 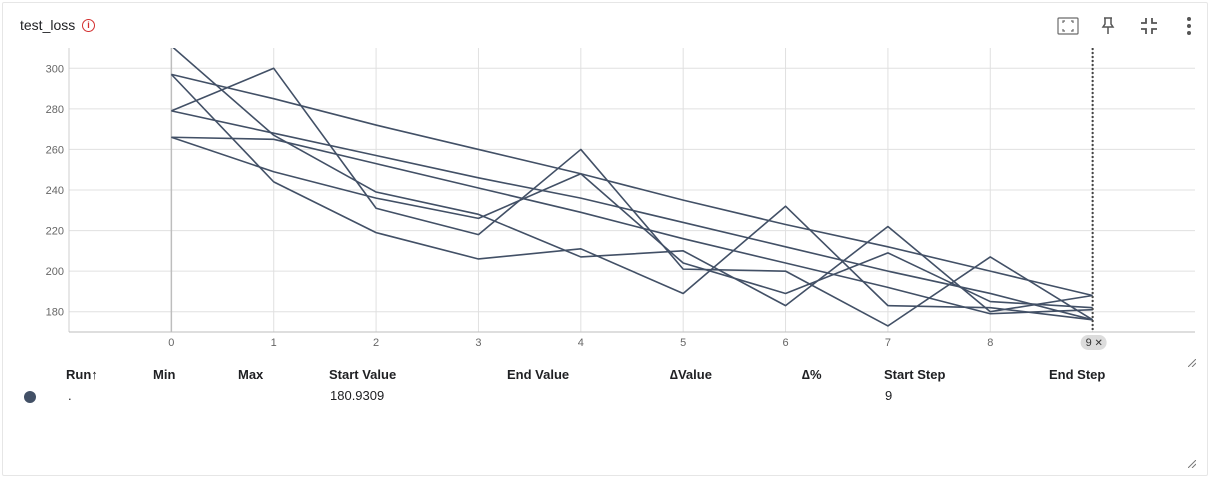 I want to click on step-cursor-chip, so click(x=1093, y=342).